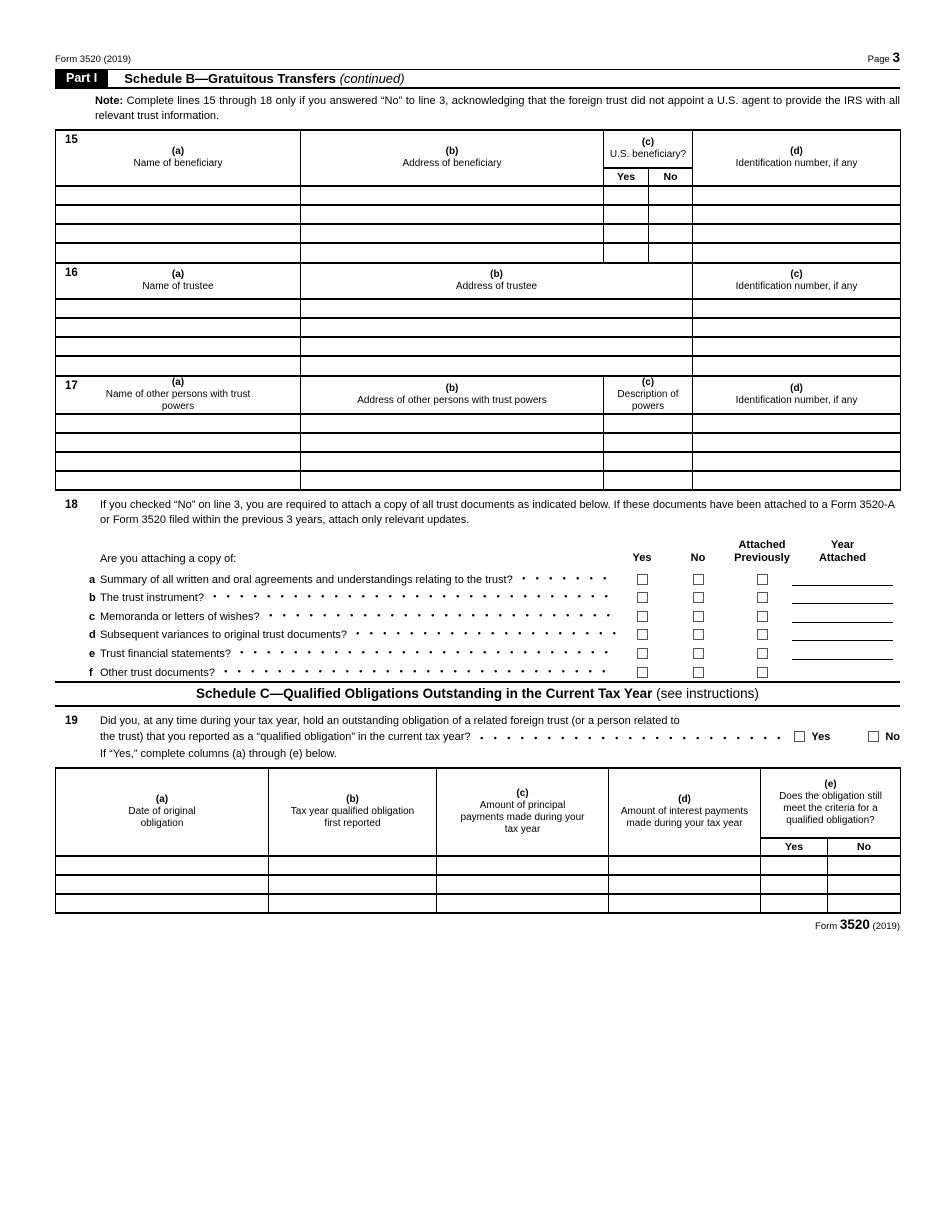  What do you see at coordinates (874, 737) in the screenshot?
I see `line19-no-checkbox` at bounding box center [874, 737].